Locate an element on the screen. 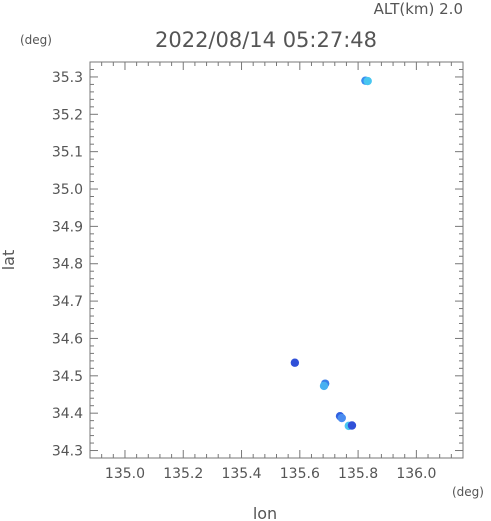 Image resolution: width=491 pixels, height=521 pixels. x-tick-label: 135.8 is located at coordinates (358, 474).